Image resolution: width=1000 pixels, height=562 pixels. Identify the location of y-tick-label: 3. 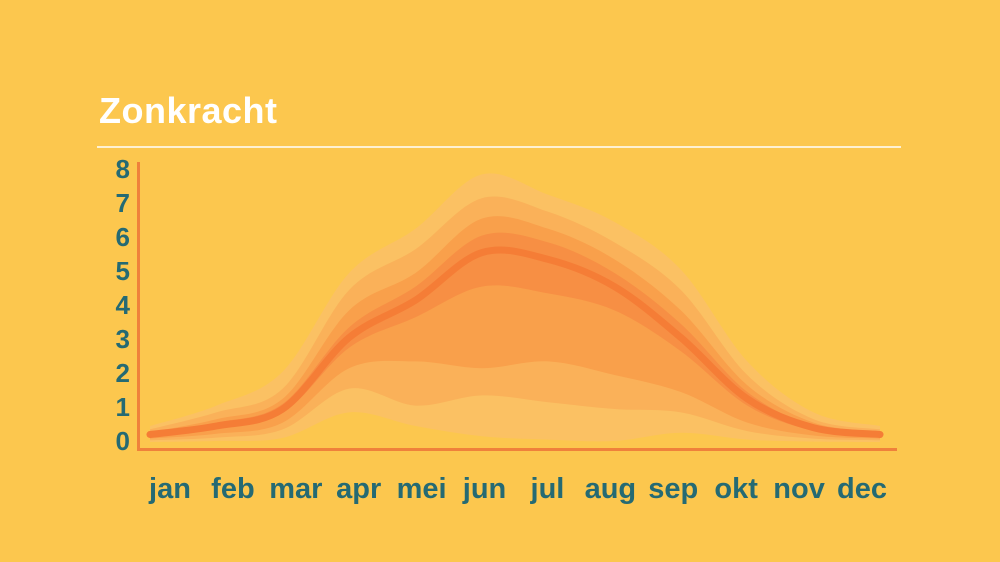
(122, 339).